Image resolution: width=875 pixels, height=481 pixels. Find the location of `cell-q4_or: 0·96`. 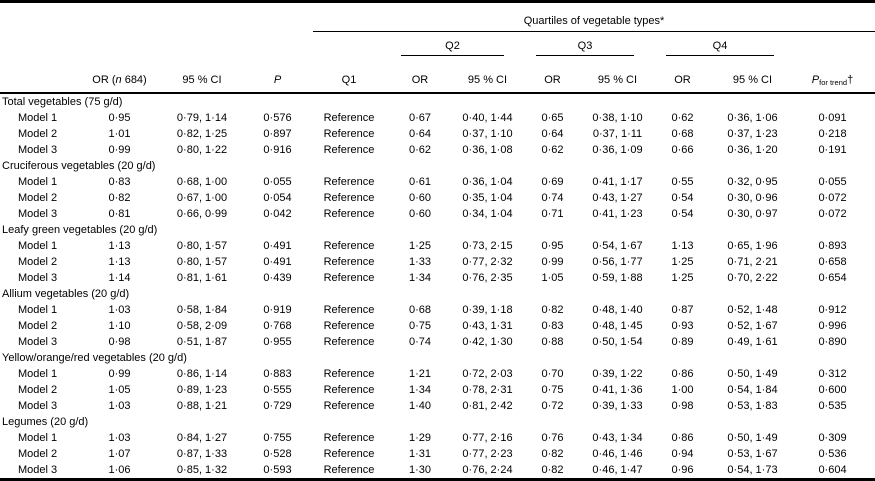

cell-q4_or: 0·96 is located at coordinates (682, 470).